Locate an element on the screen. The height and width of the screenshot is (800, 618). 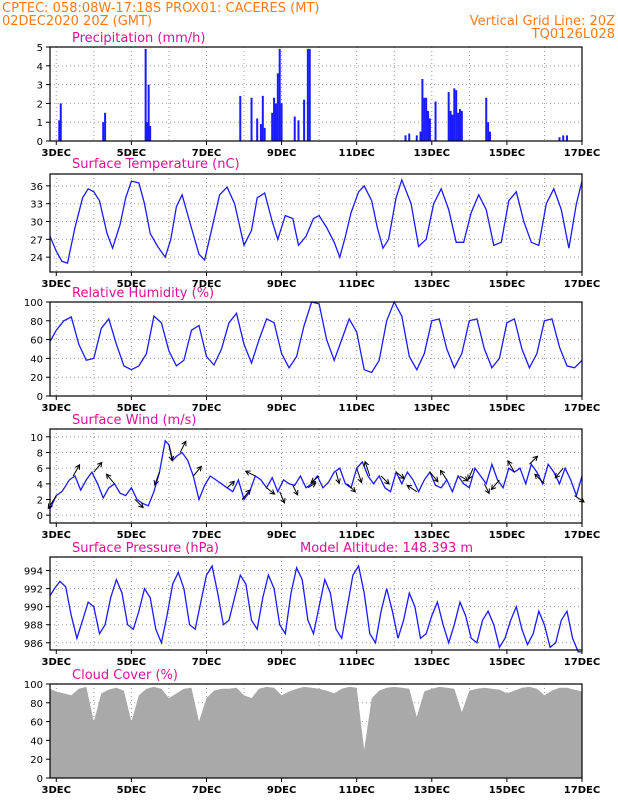
xtick-label: 7DEC is located at coordinates (206, 284).